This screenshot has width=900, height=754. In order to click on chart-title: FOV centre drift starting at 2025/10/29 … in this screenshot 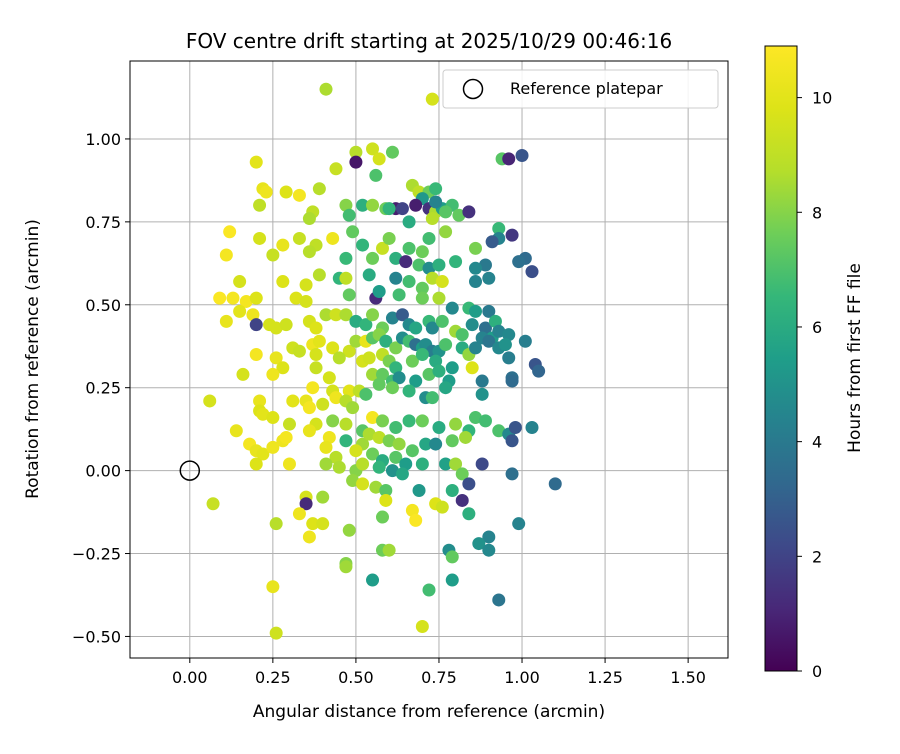, I will do `click(429, 41)`.